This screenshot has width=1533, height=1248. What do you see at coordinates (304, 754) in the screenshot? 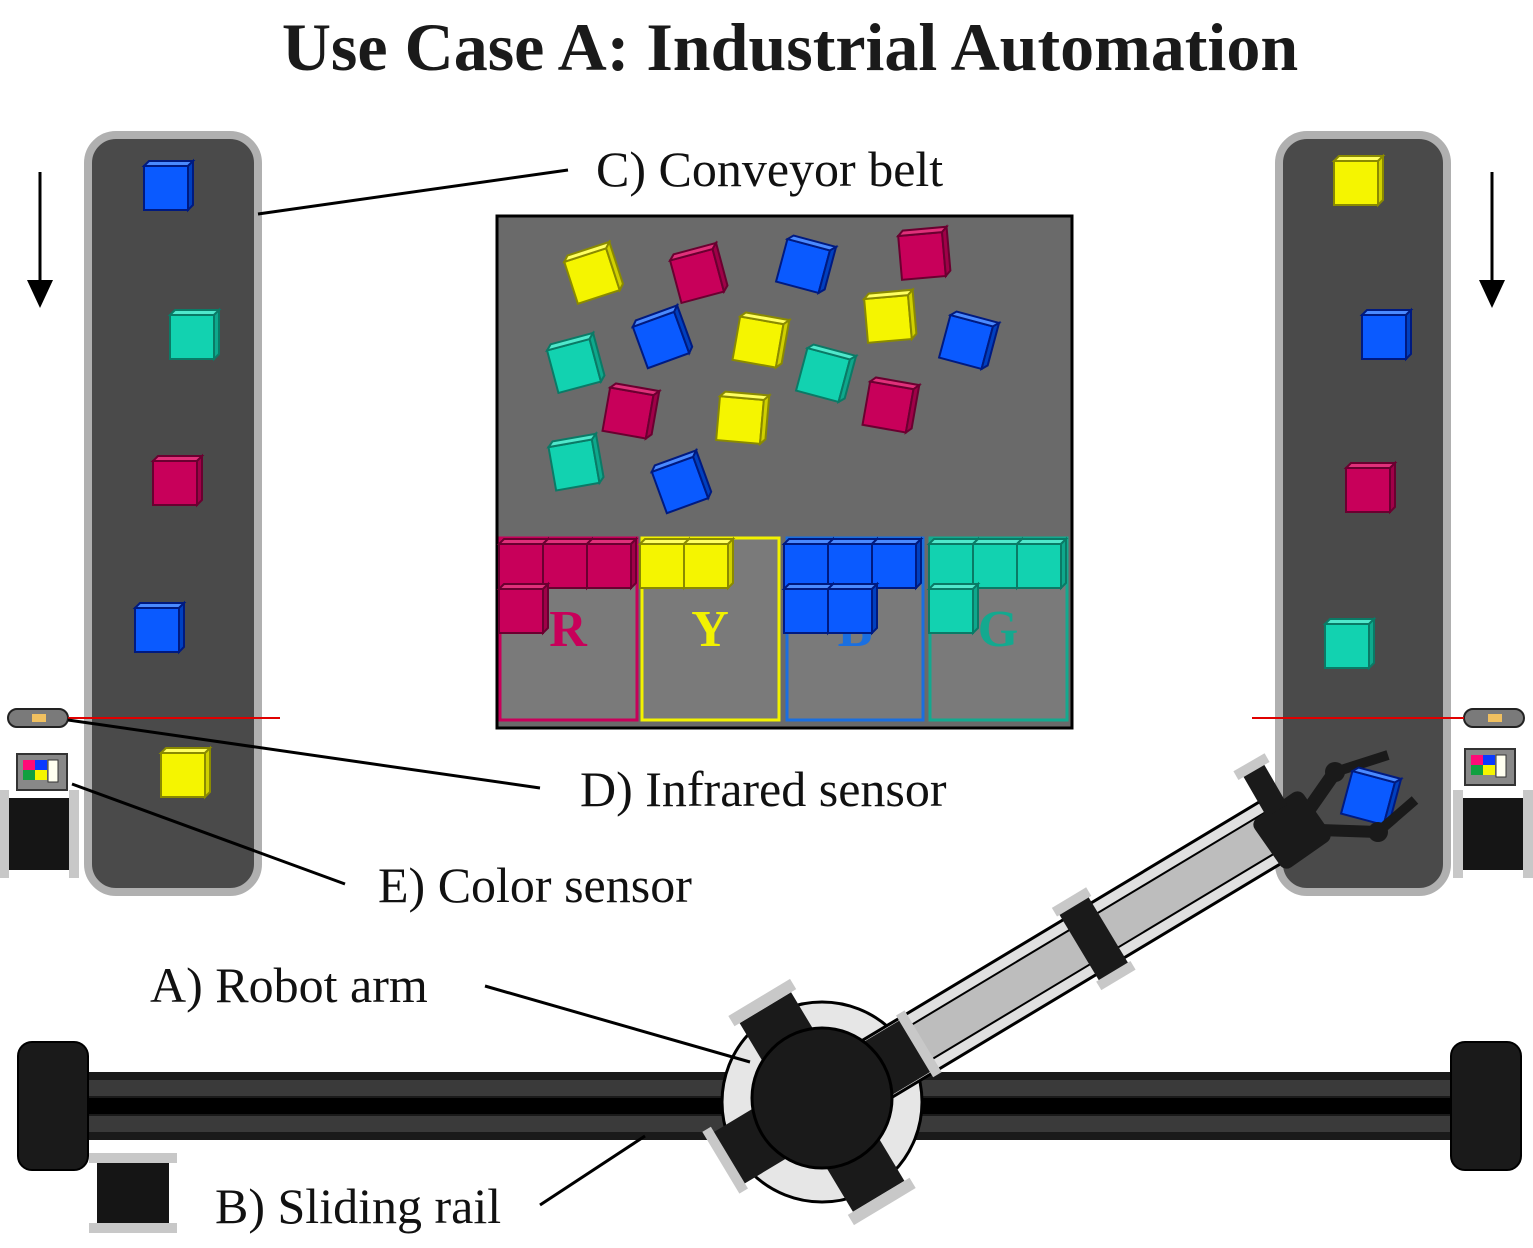
I see `infrared-leader-line` at bounding box center [304, 754].